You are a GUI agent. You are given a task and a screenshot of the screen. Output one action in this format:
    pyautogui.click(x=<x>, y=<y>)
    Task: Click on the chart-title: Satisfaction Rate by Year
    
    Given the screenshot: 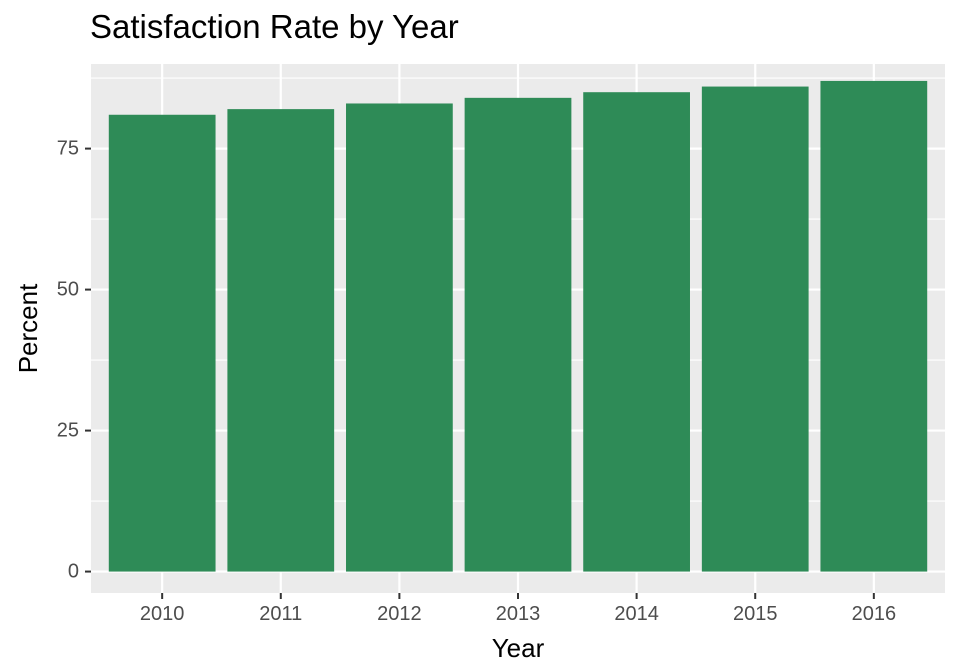 What is the action you would take?
    pyautogui.click(x=274, y=26)
    